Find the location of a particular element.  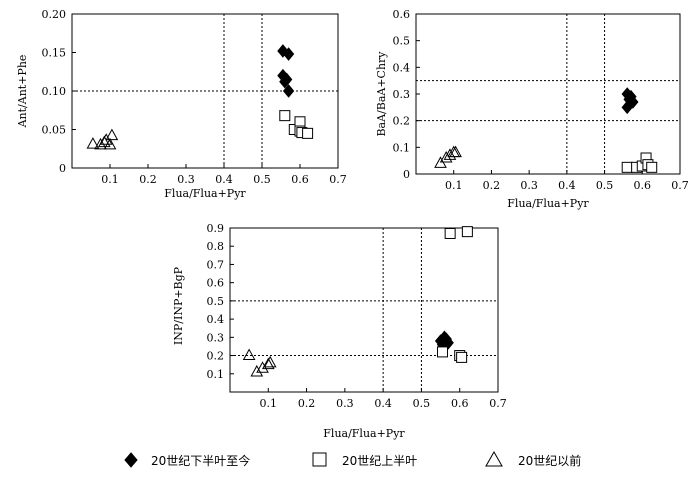

y-tick-label: 0.7 is located at coordinates (216, 264).